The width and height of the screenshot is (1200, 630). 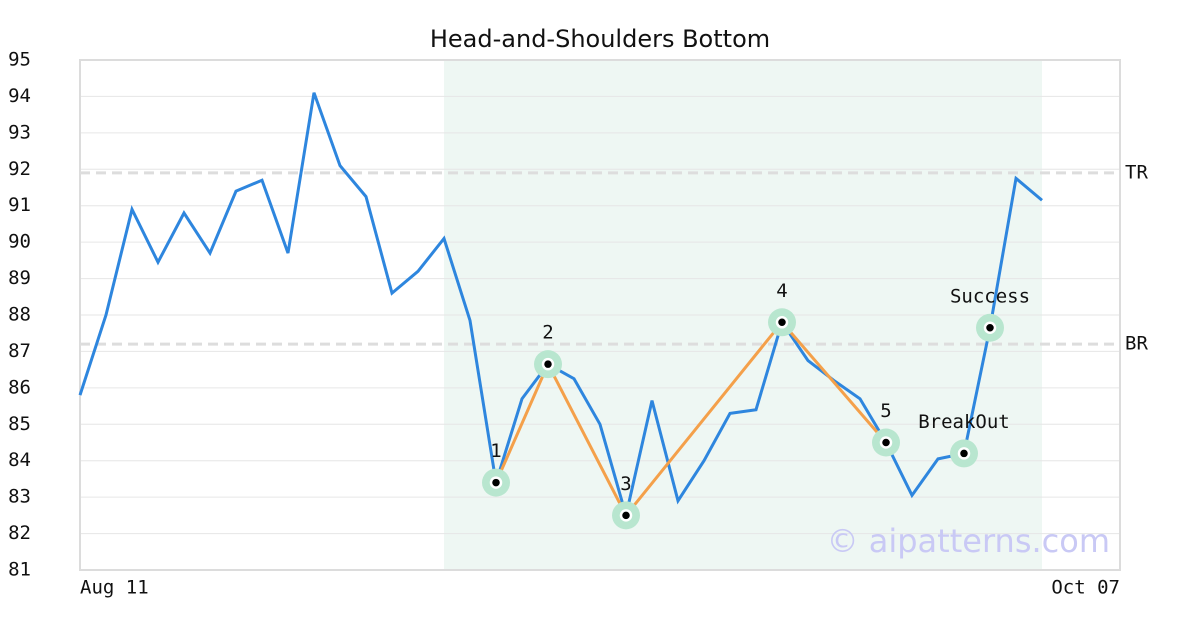 What do you see at coordinates (495, 451) in the screenshot?
I see `point-label: 1` at bounding box center [495, 451].